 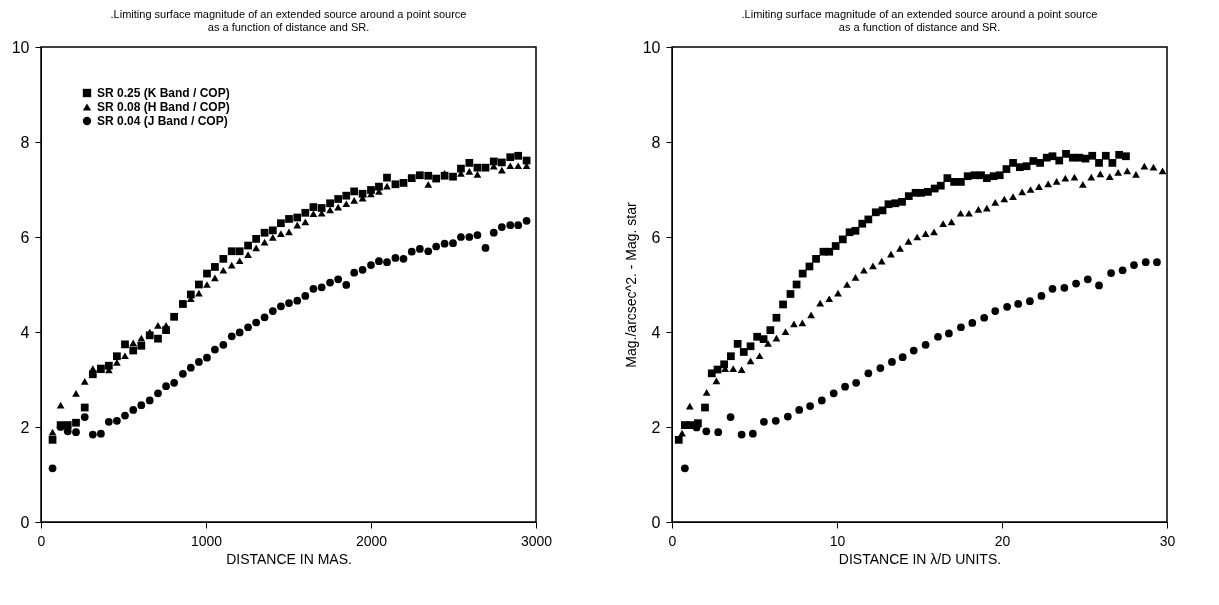 What do you see at coordinates (206, 540) in the screenshot?
I see `x-tick-label: 1000` at bounding box center [206, 540].